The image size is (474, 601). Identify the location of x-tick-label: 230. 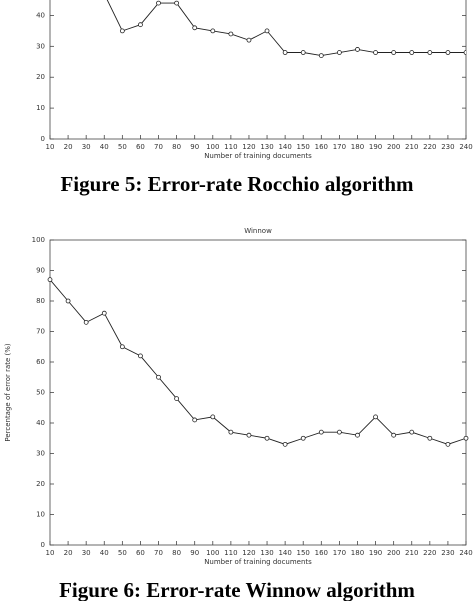
(447, 553).